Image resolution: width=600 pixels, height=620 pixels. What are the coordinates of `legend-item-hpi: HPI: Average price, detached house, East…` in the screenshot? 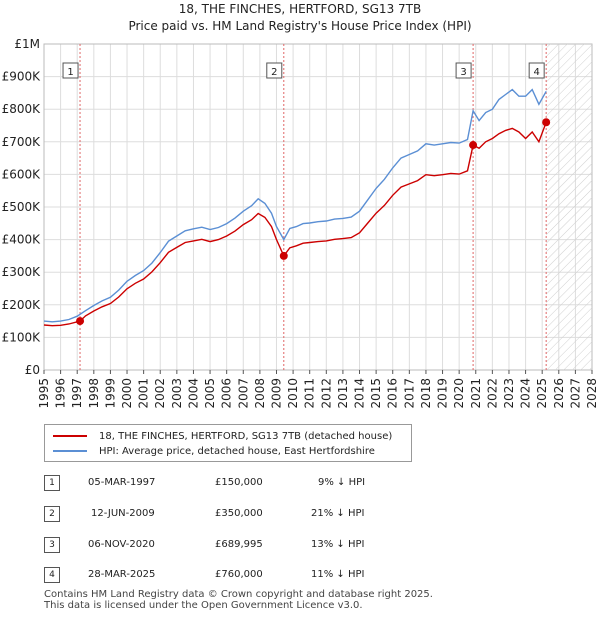 It's located at (214, 451).